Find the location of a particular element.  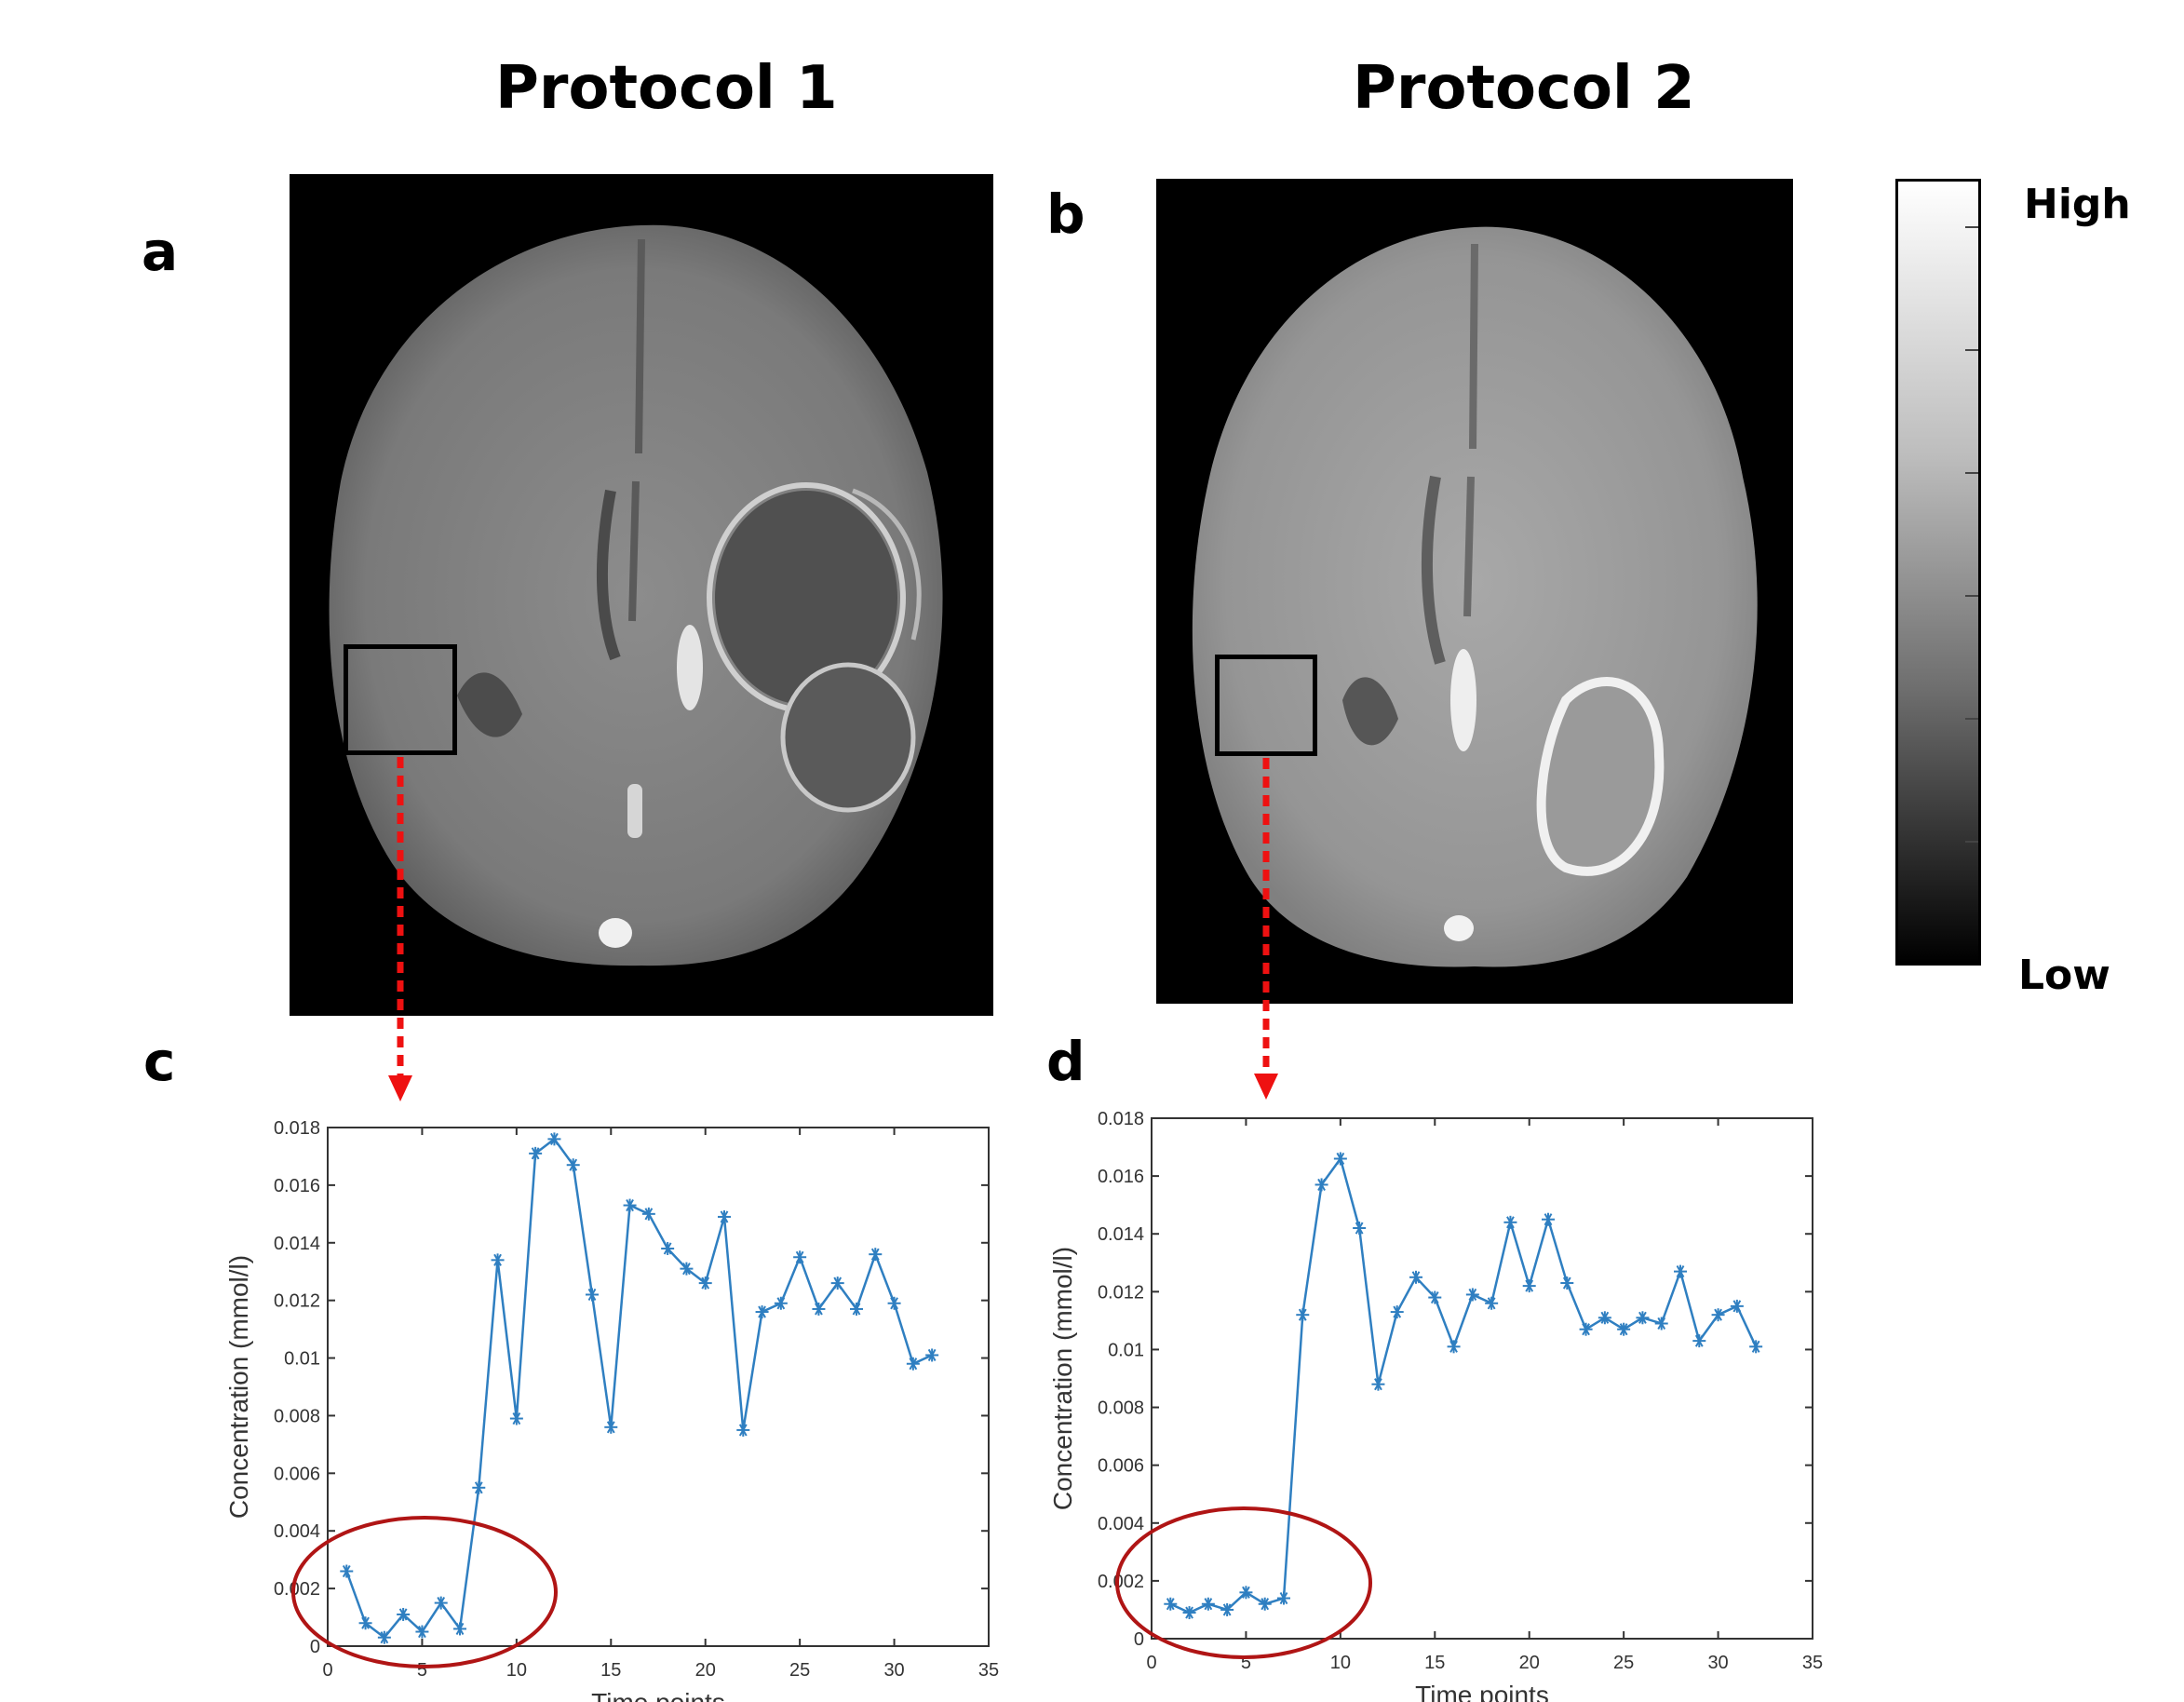

chart-d-y-axis-label: Concentration (mmol/l) is located at coordinates (1062, 1378).